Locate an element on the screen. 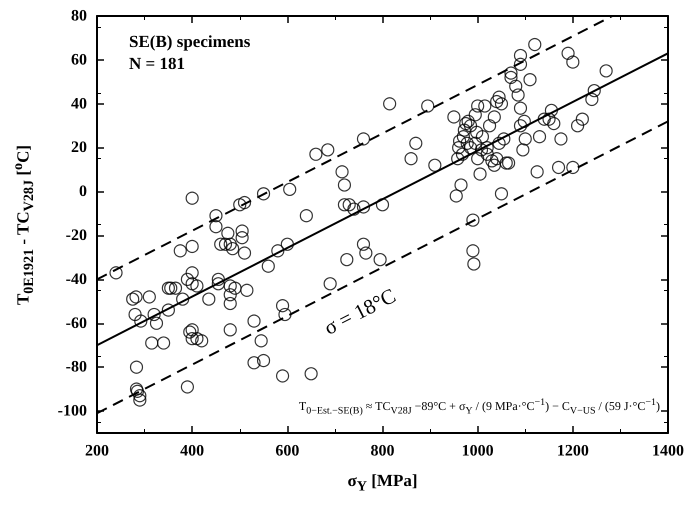  annotation: SE(B) specimens is located at coordinates (189, 42).